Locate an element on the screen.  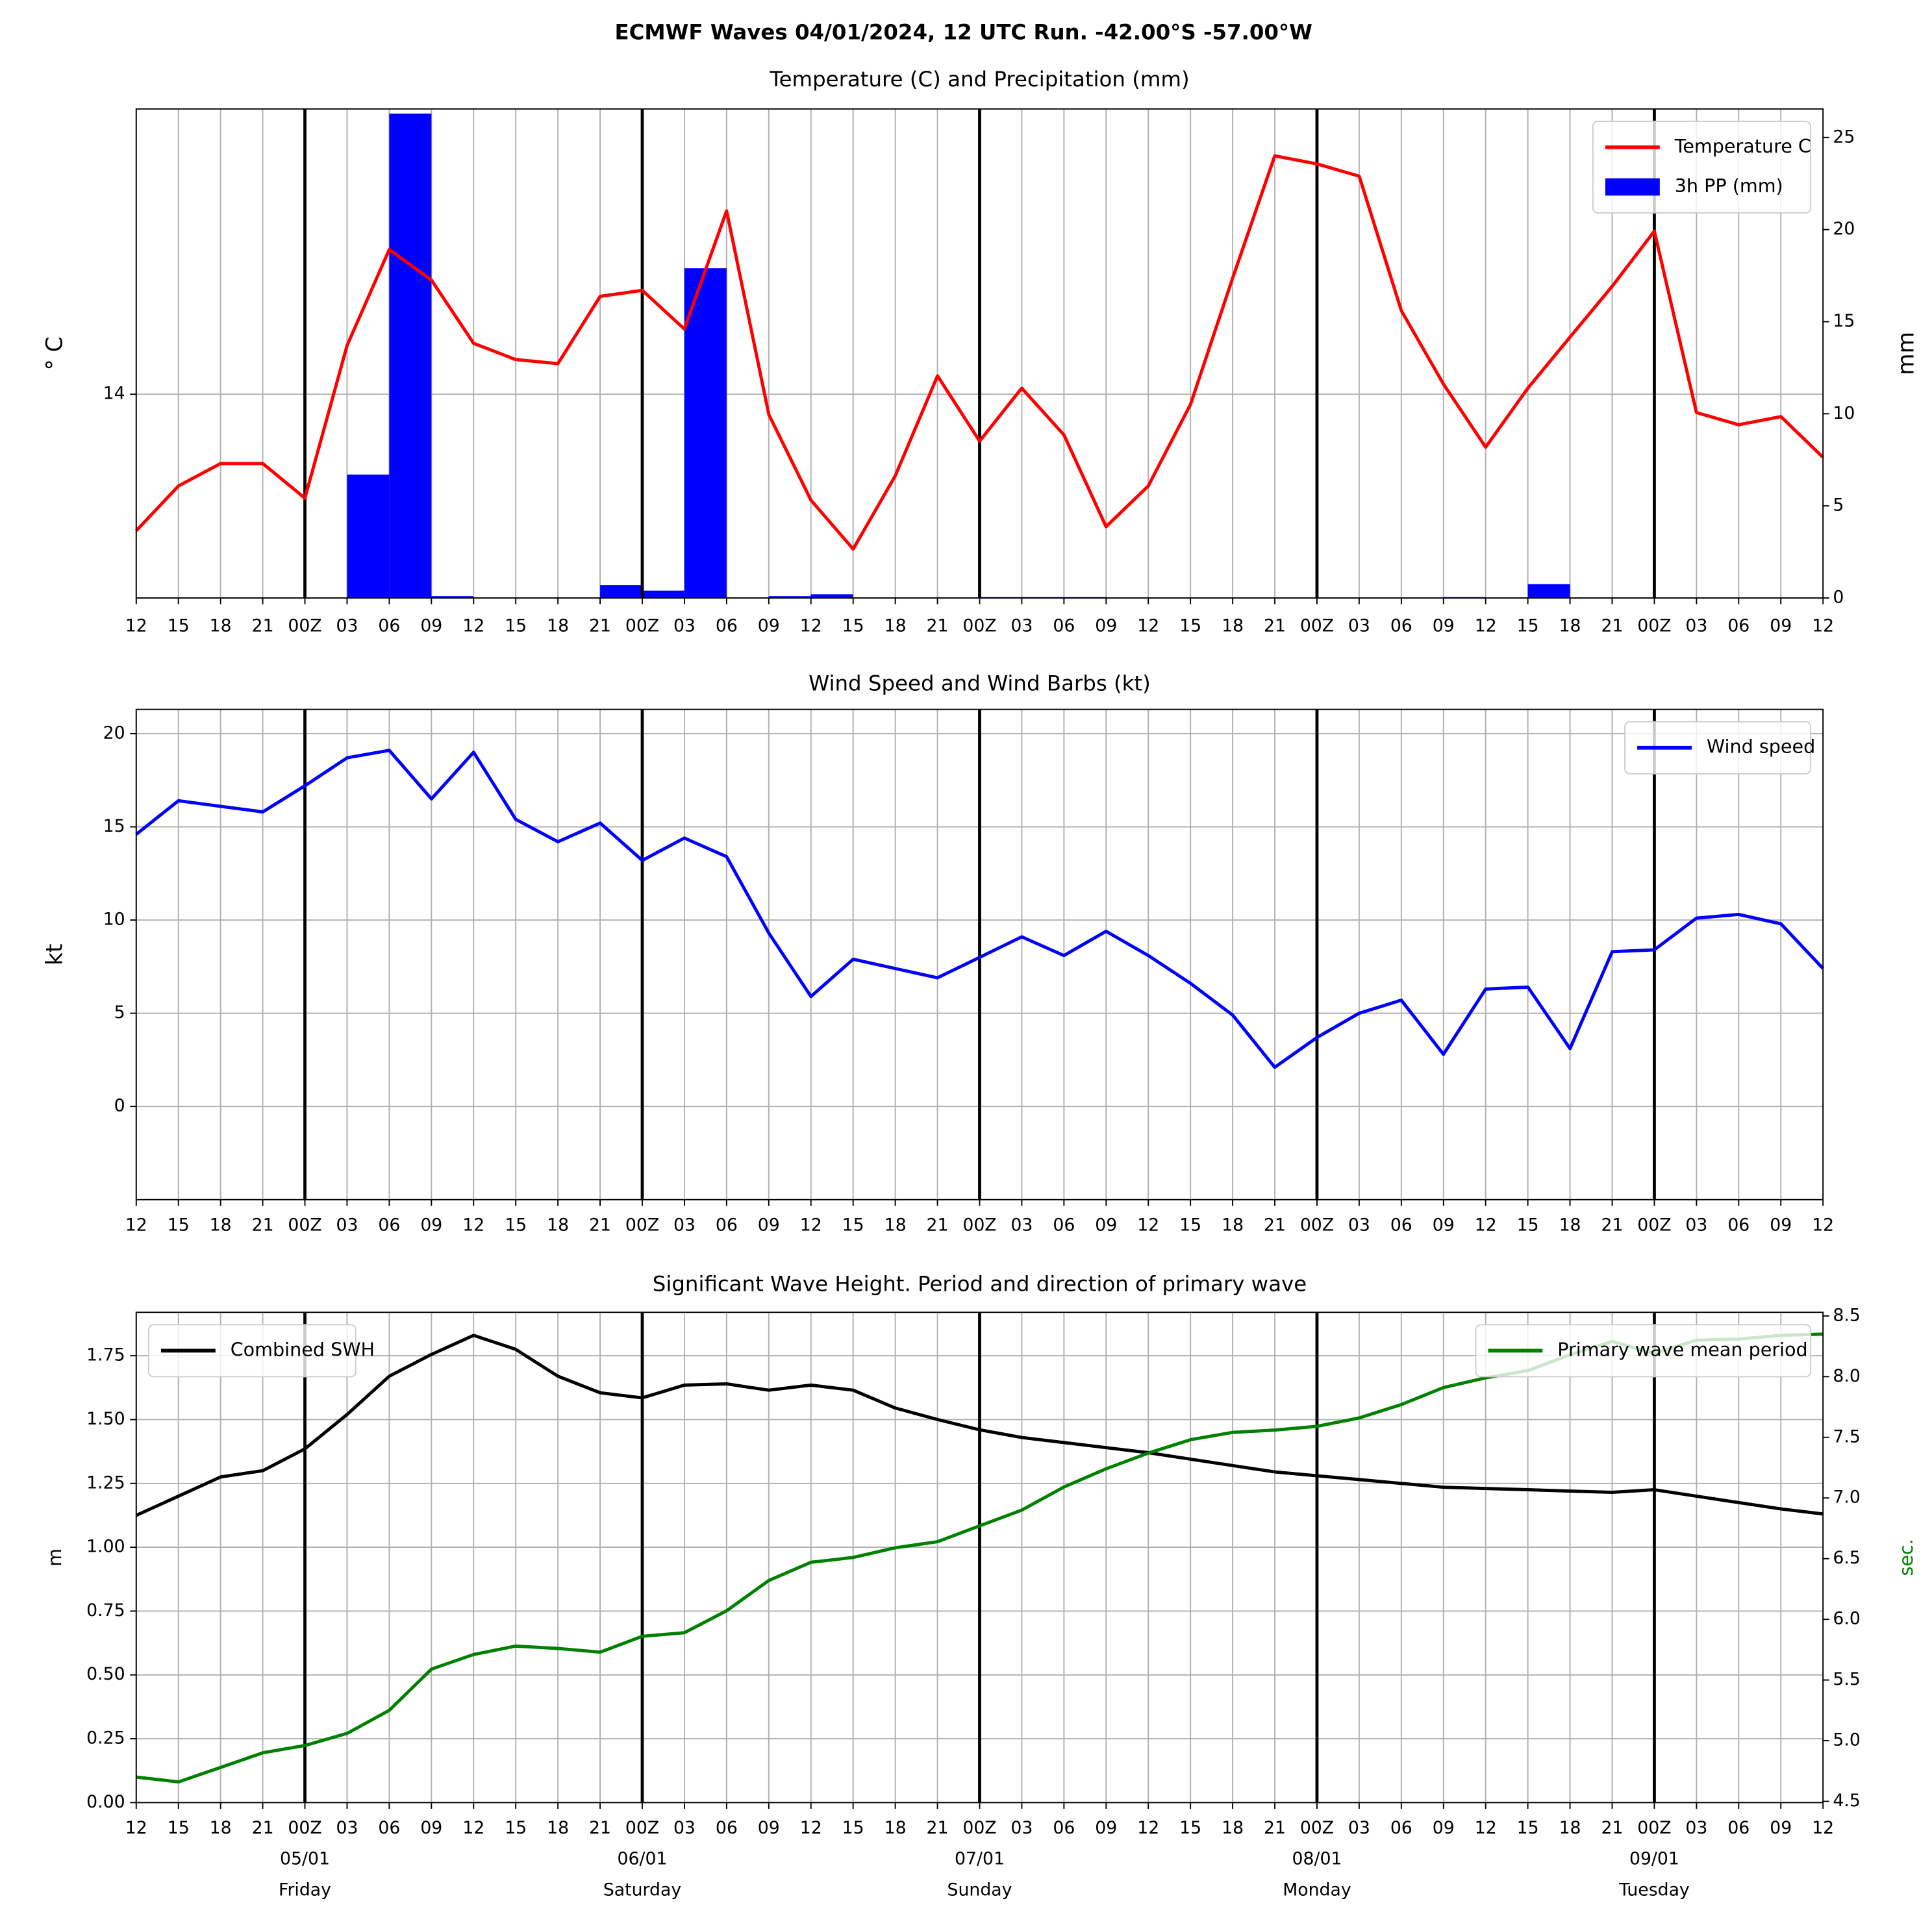
y2-tick-label: 8.0 is located at coordinates (1846, 1376).